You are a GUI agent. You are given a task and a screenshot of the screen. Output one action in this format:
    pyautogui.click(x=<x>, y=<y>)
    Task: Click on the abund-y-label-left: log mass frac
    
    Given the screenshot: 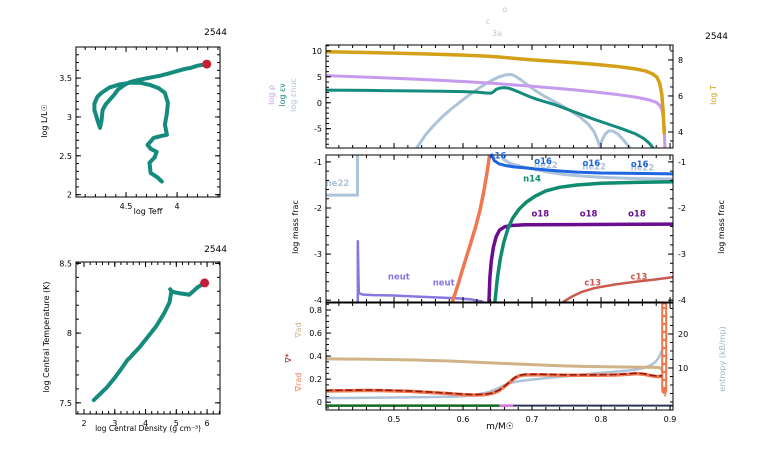 What is the action you would take?
    pyautogui.click(x=295, y=227)
    